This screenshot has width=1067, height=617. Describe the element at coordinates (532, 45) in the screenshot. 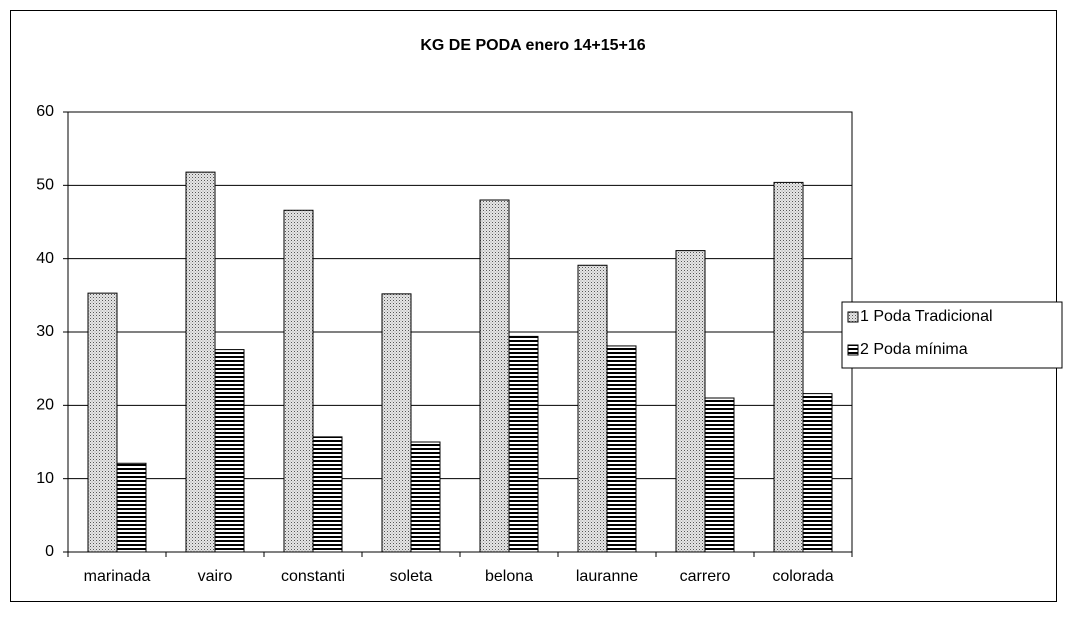

I see `chart-title: KG DE PODA enero 14+15+16` at that location.